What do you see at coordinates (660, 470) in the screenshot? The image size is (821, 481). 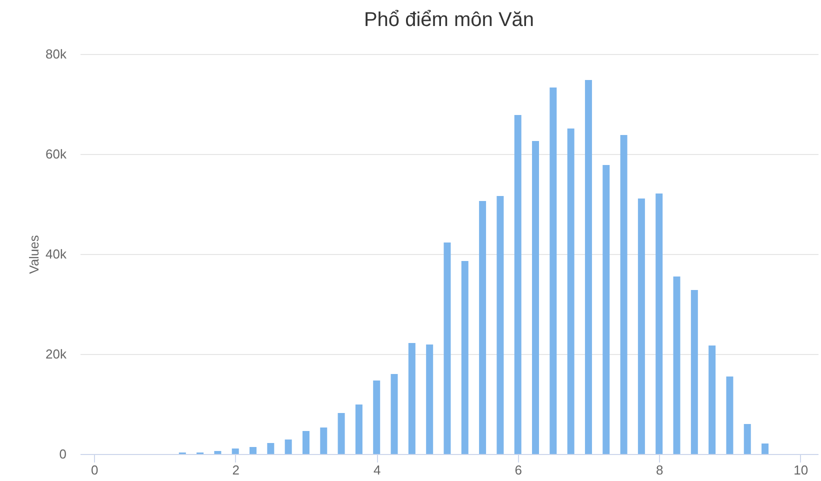 I see `x-tick-label: 8` at bounding box center [660, 470].